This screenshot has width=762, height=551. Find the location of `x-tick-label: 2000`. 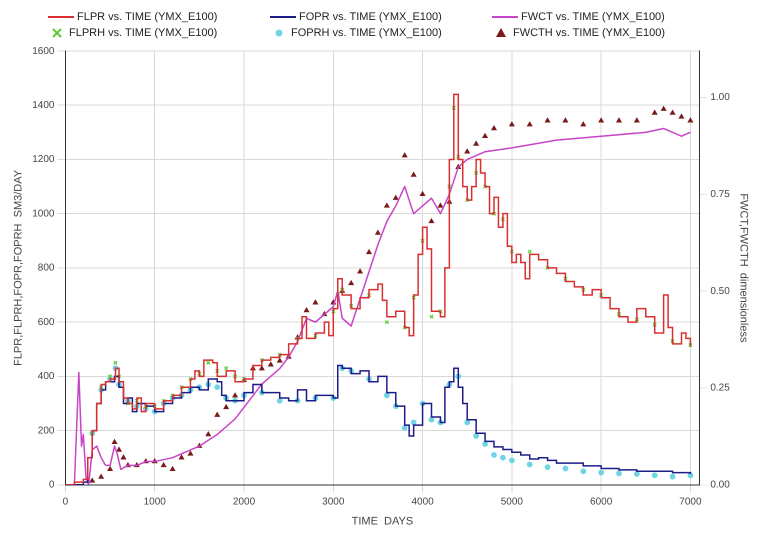

x-tick-label: 2000 is located at coordinates (244, 502).